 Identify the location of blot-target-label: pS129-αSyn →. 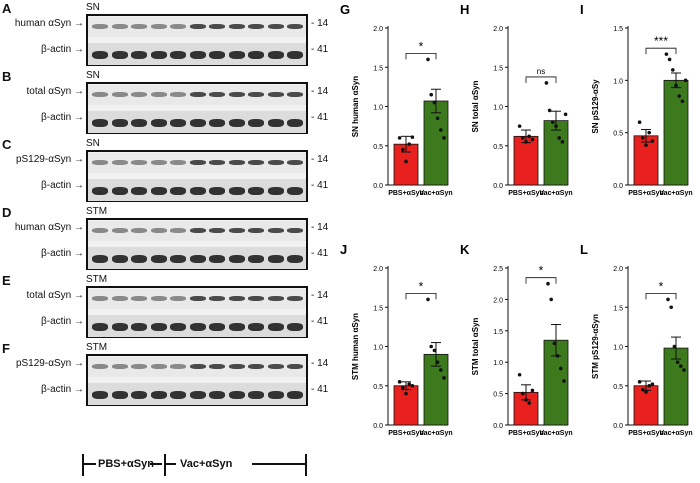
(49, 159).